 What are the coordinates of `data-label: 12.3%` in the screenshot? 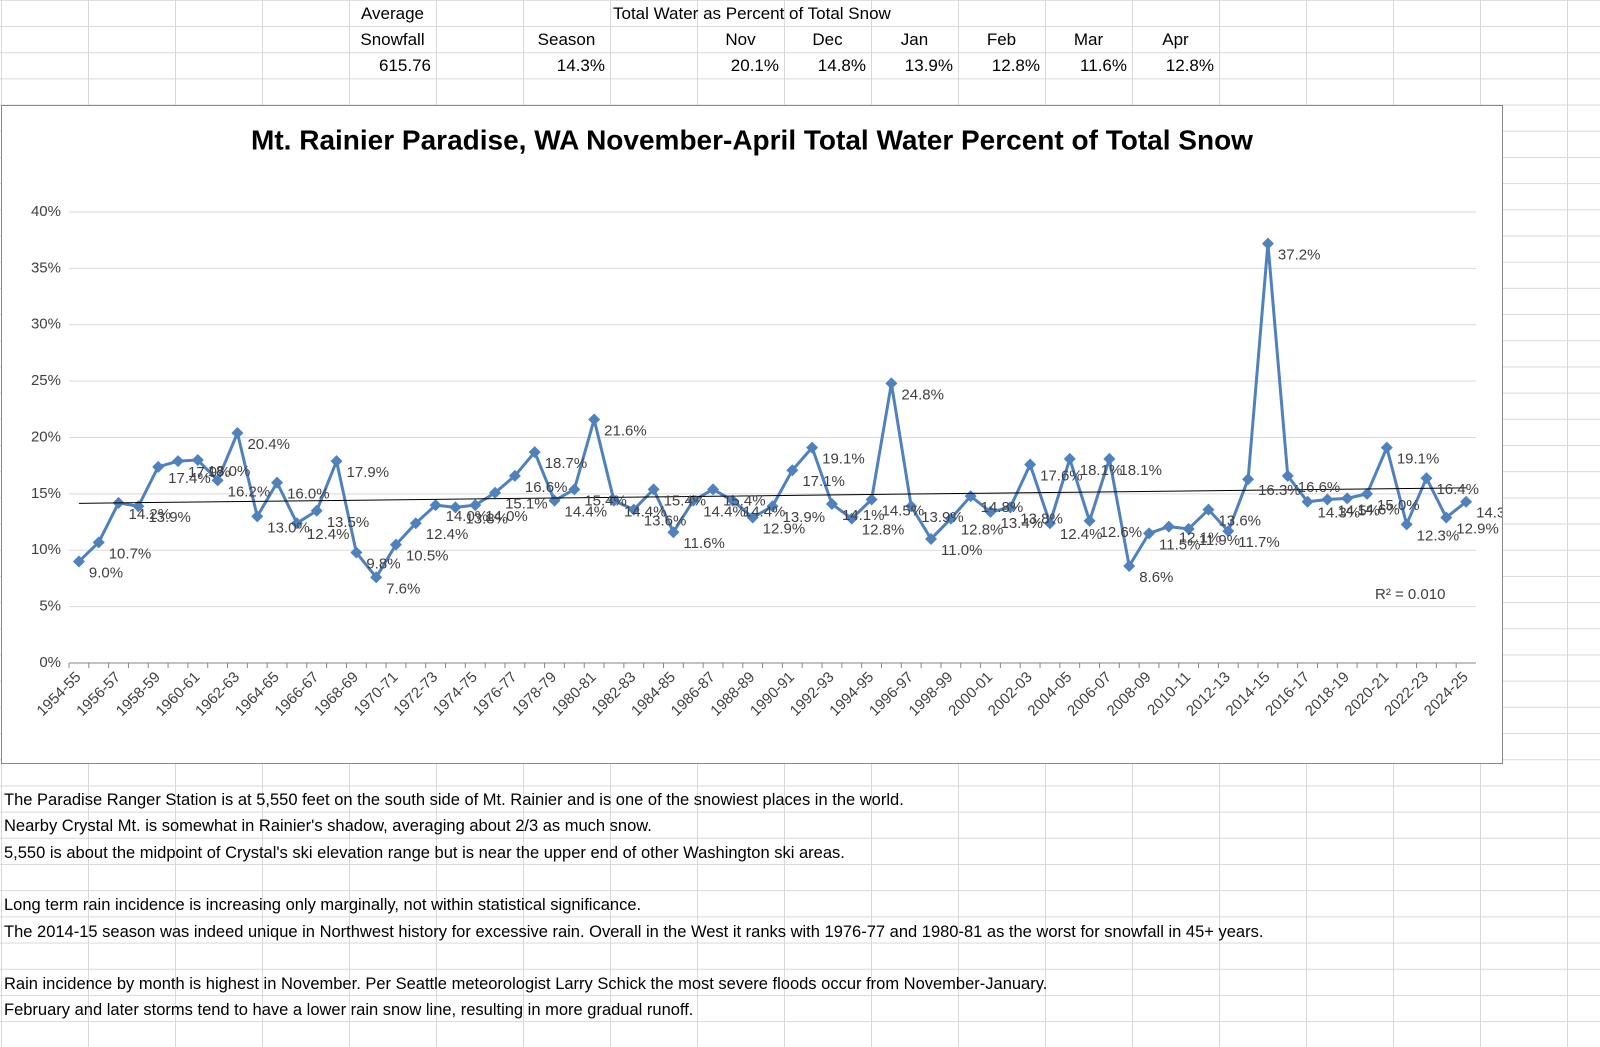 It's located at (1438, 535).